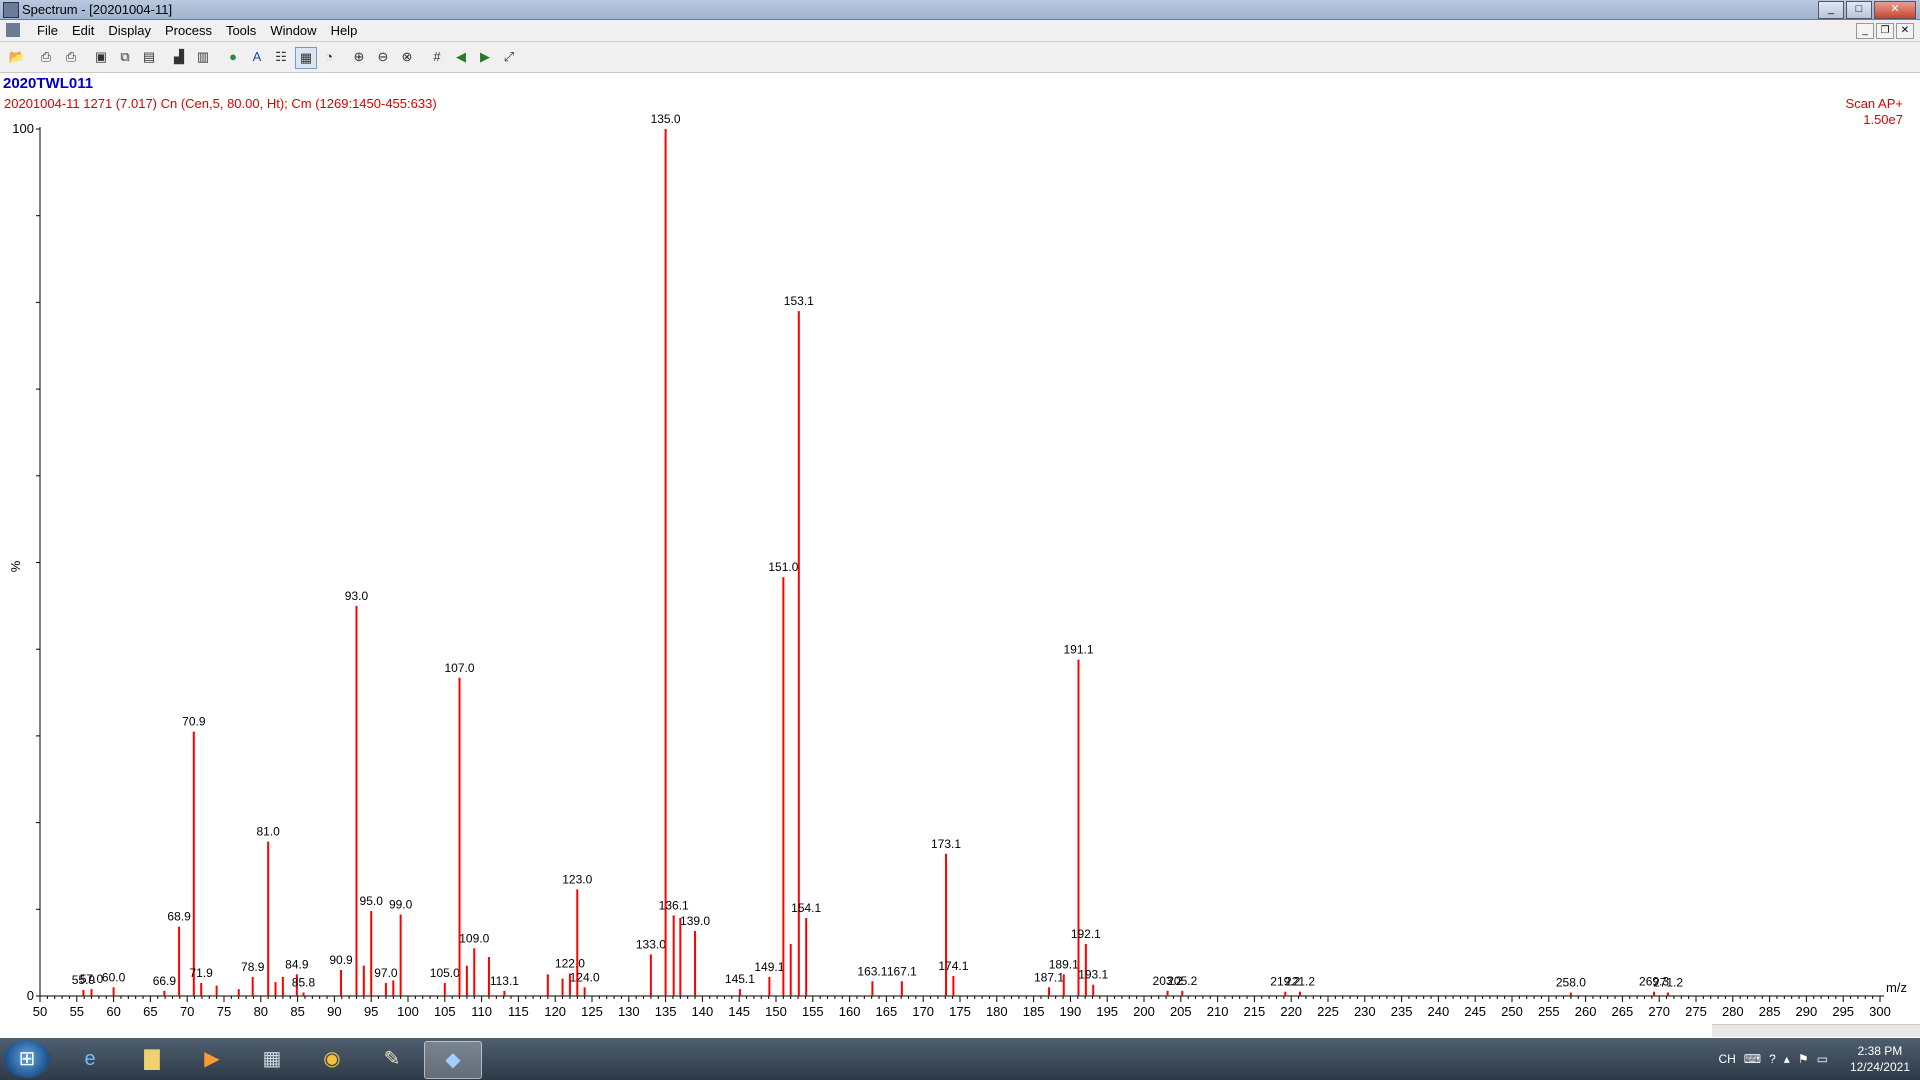 The width and height of the screenshot is (1920, 1080). Describe the element at coordinates (1659, 1011) in the screenshot. I see `x-tick-label: 270` at that location.